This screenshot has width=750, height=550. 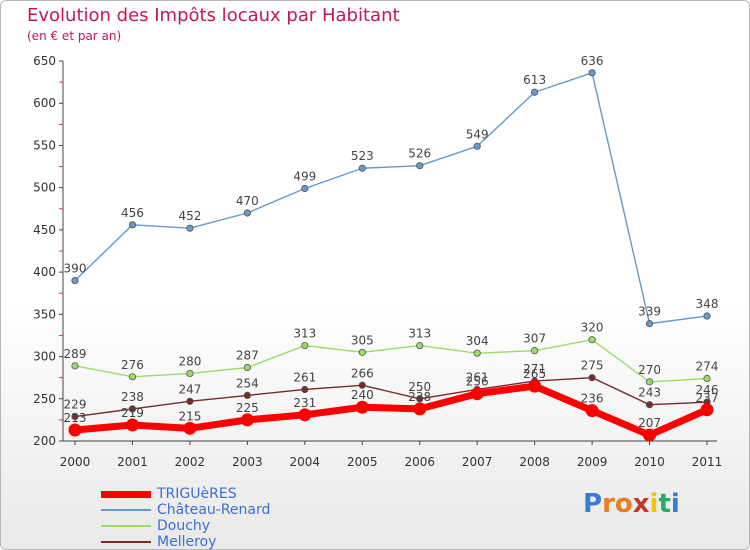 What do you see at coordinates (707, 462) in the screenshot?
I see `x-tick-label: 2011` at bounding box center [707, 462].